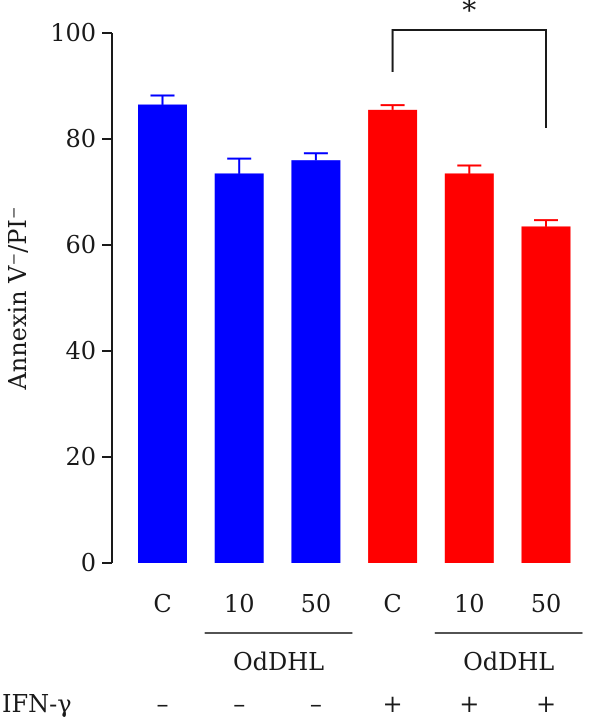  What do you see at coordinates (80, 457) in the screenshot?
I see `y-tick-label: 20` at bounding box center [80, 457].